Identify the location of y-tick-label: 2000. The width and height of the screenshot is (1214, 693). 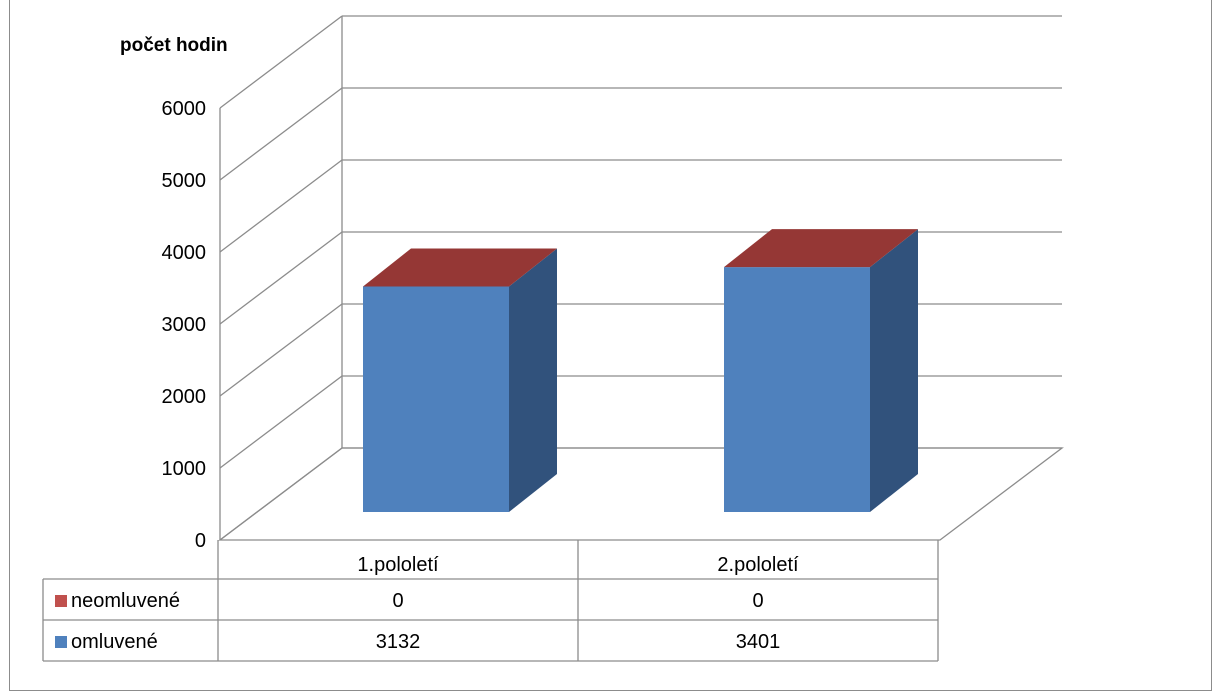
(184, 397).